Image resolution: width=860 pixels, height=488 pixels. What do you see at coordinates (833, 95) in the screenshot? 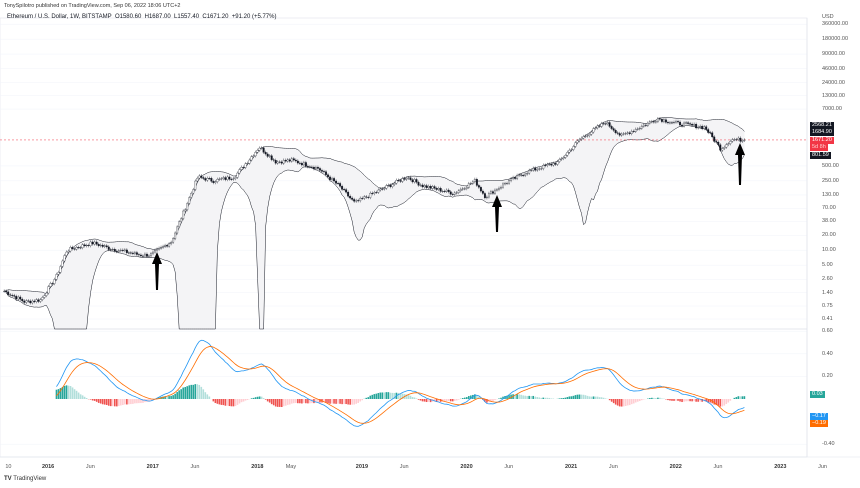
I see `price-tick-label: 13000.00` at bounding box center [833, 95].